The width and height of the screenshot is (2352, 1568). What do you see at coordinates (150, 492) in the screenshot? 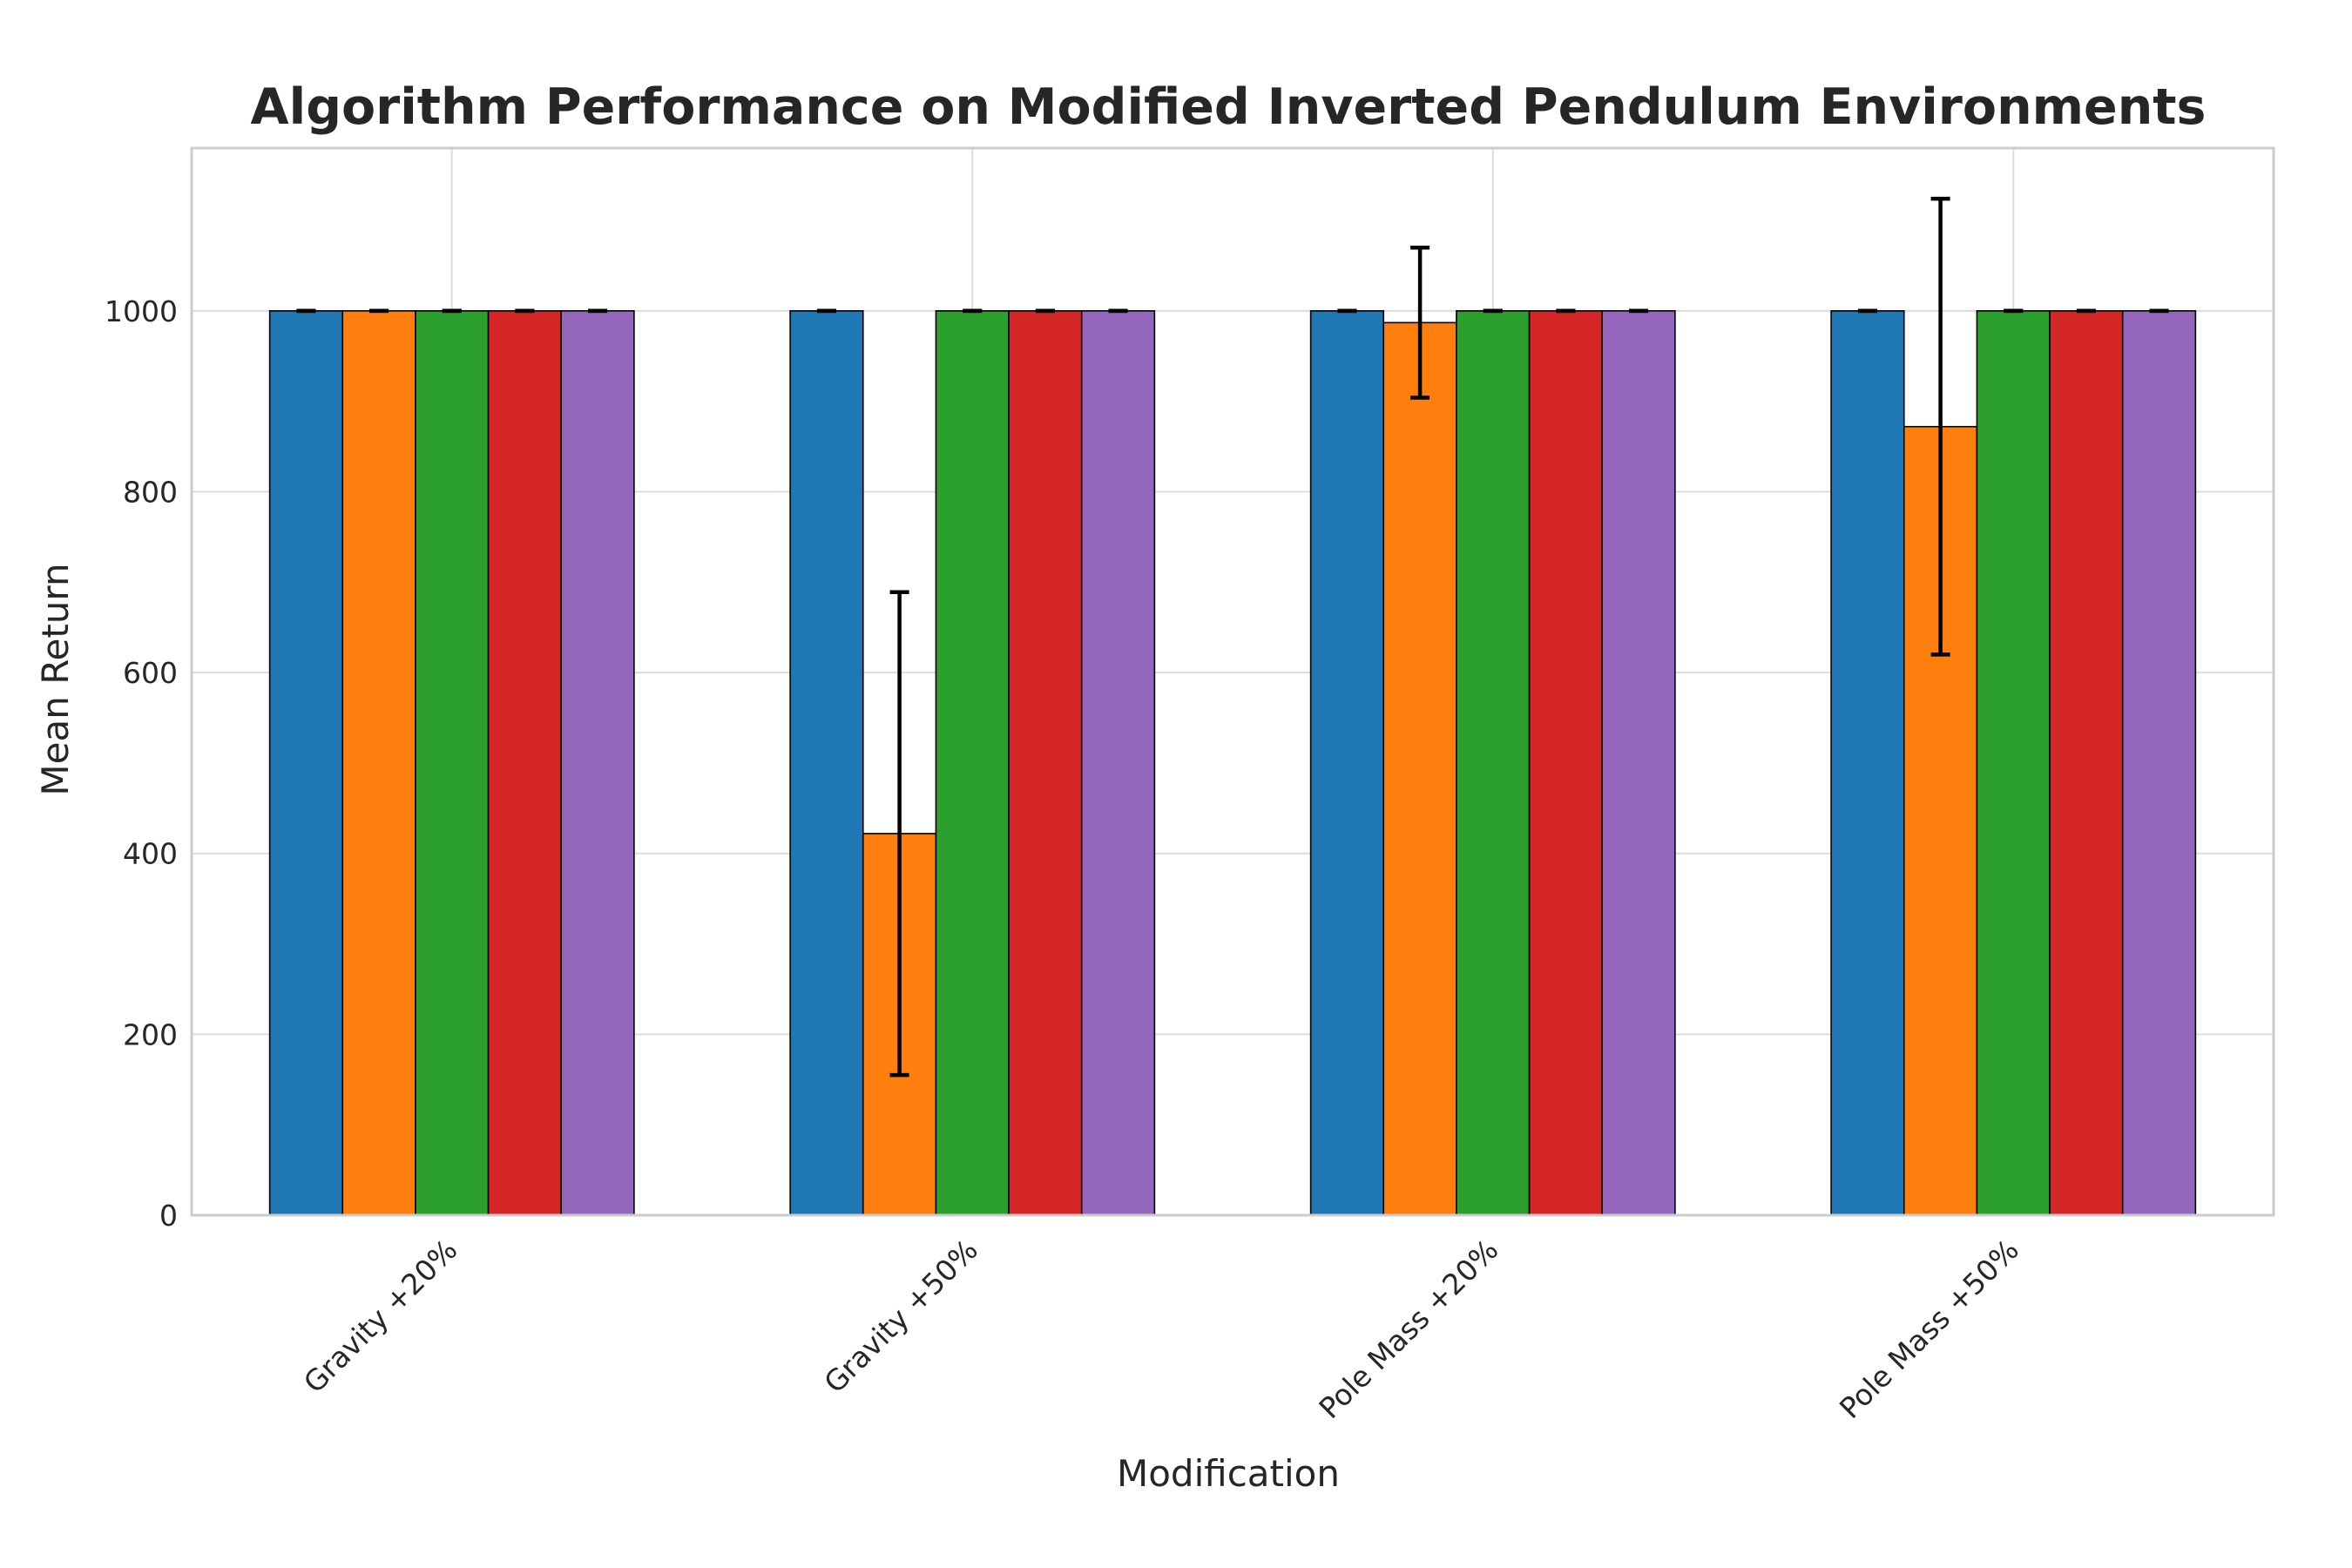
I see `y-tick-label: 800` at bounding box center [150, 492].